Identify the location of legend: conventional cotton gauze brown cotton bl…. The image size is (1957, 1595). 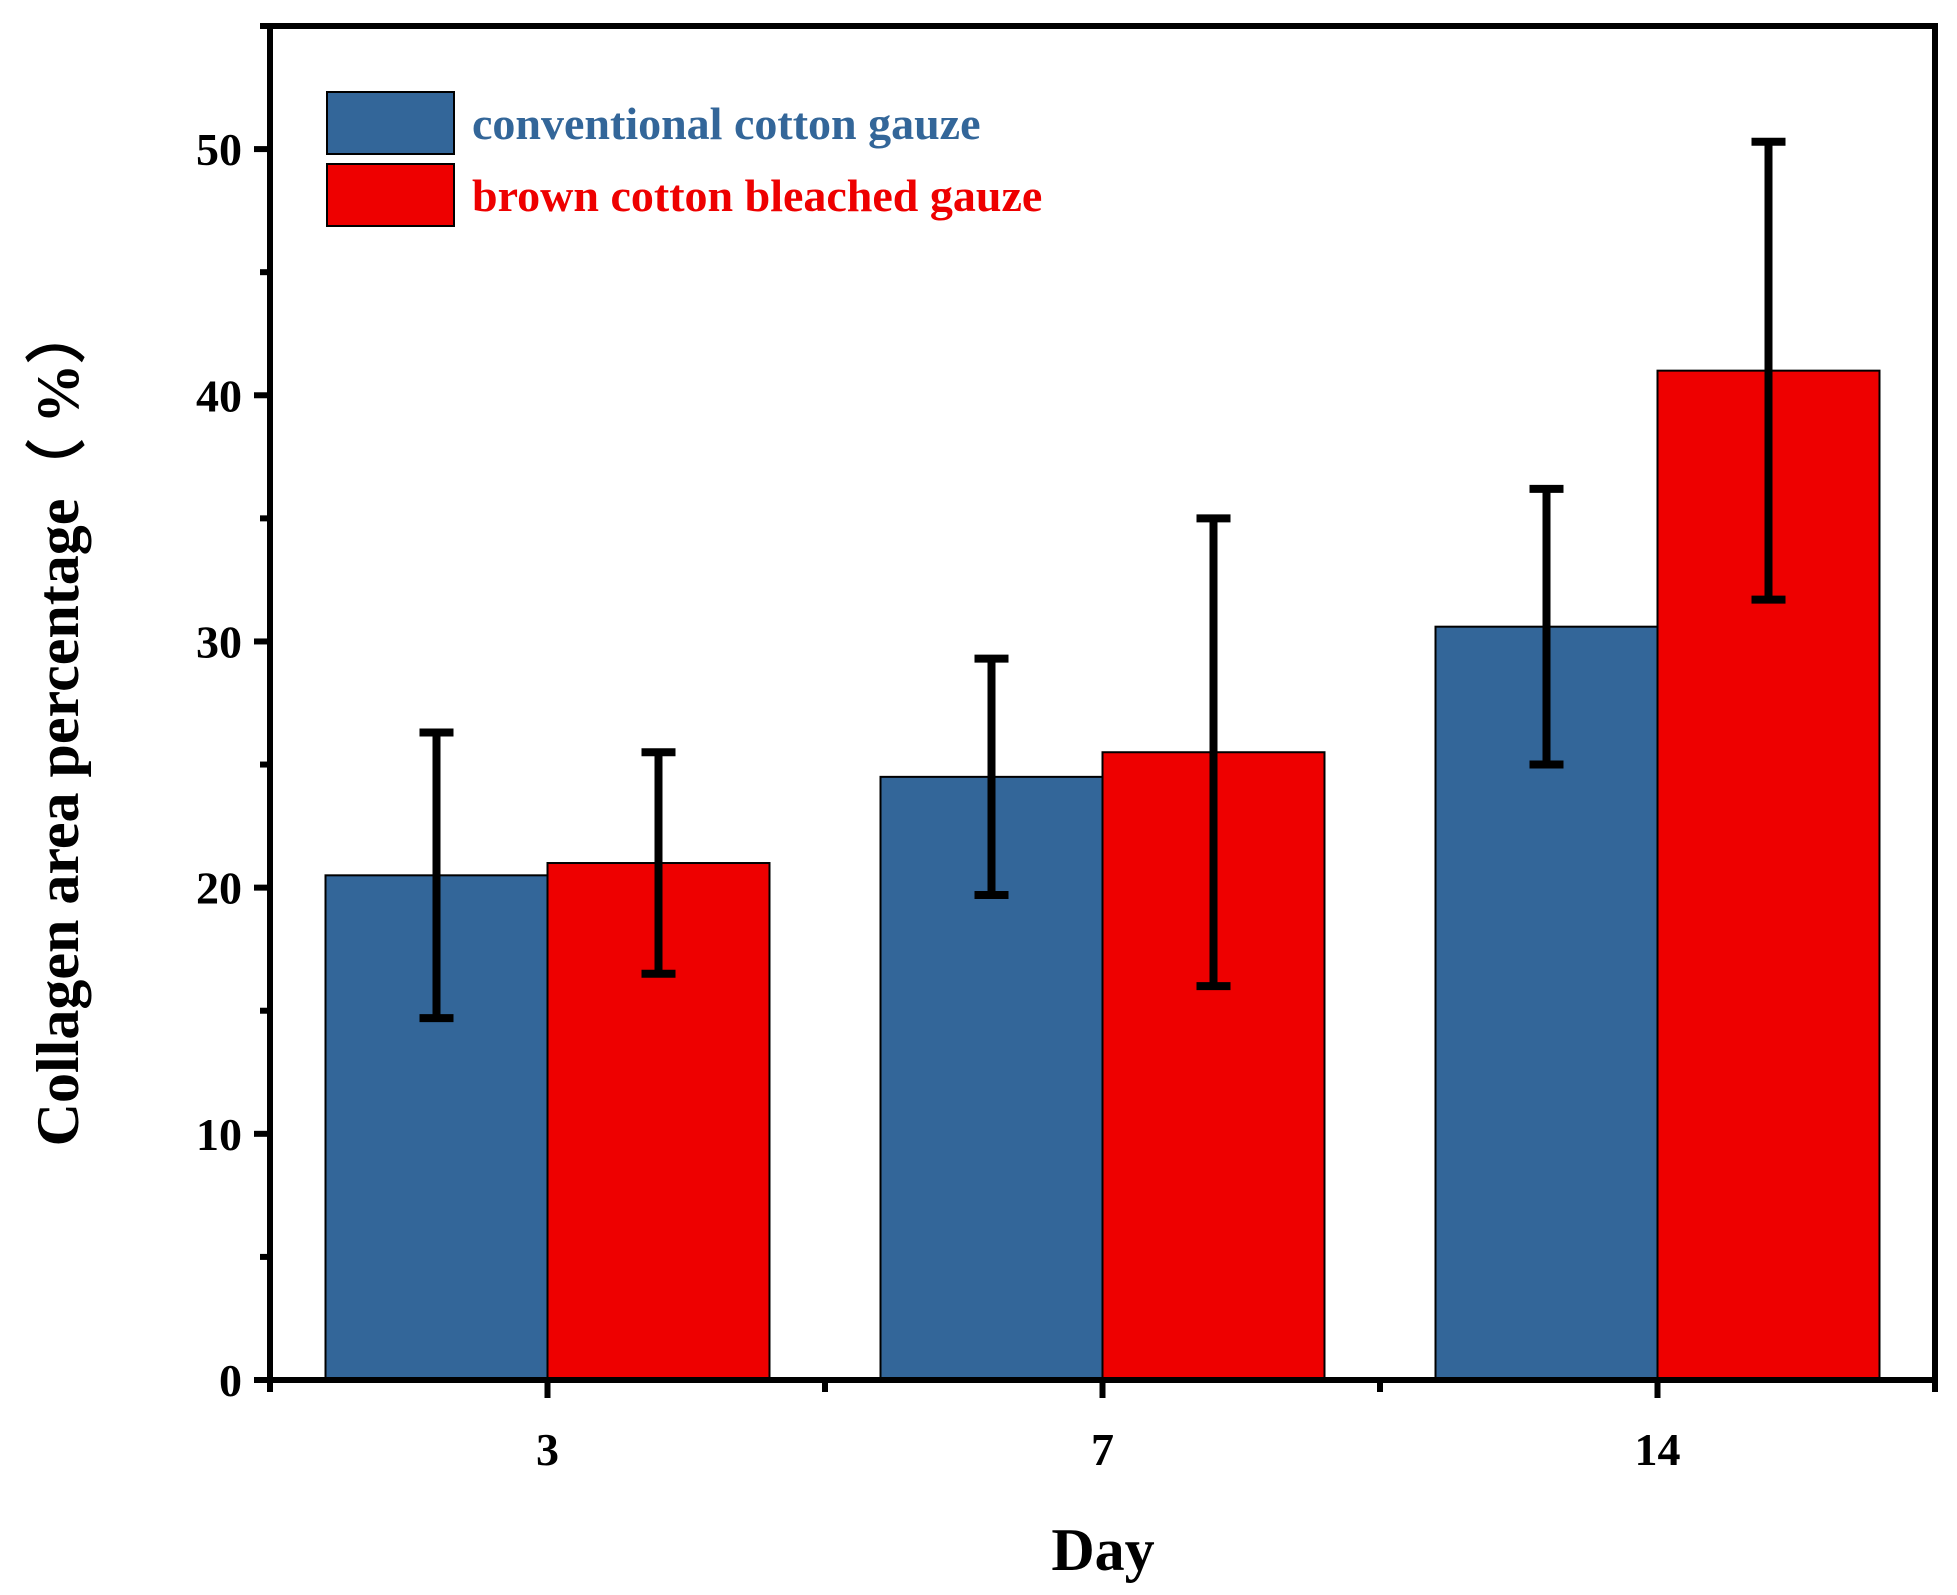
(684, 159).